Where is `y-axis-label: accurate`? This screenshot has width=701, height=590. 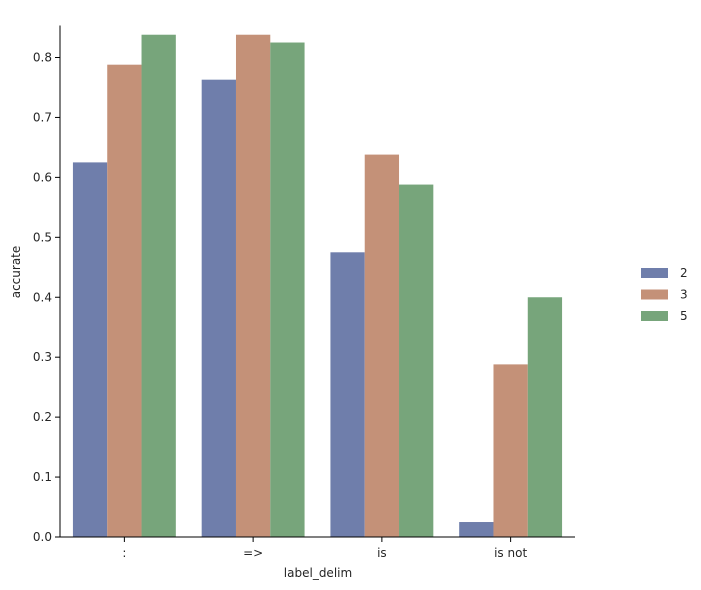
y-axis-label: accurate is located at coordinates (16, 272).